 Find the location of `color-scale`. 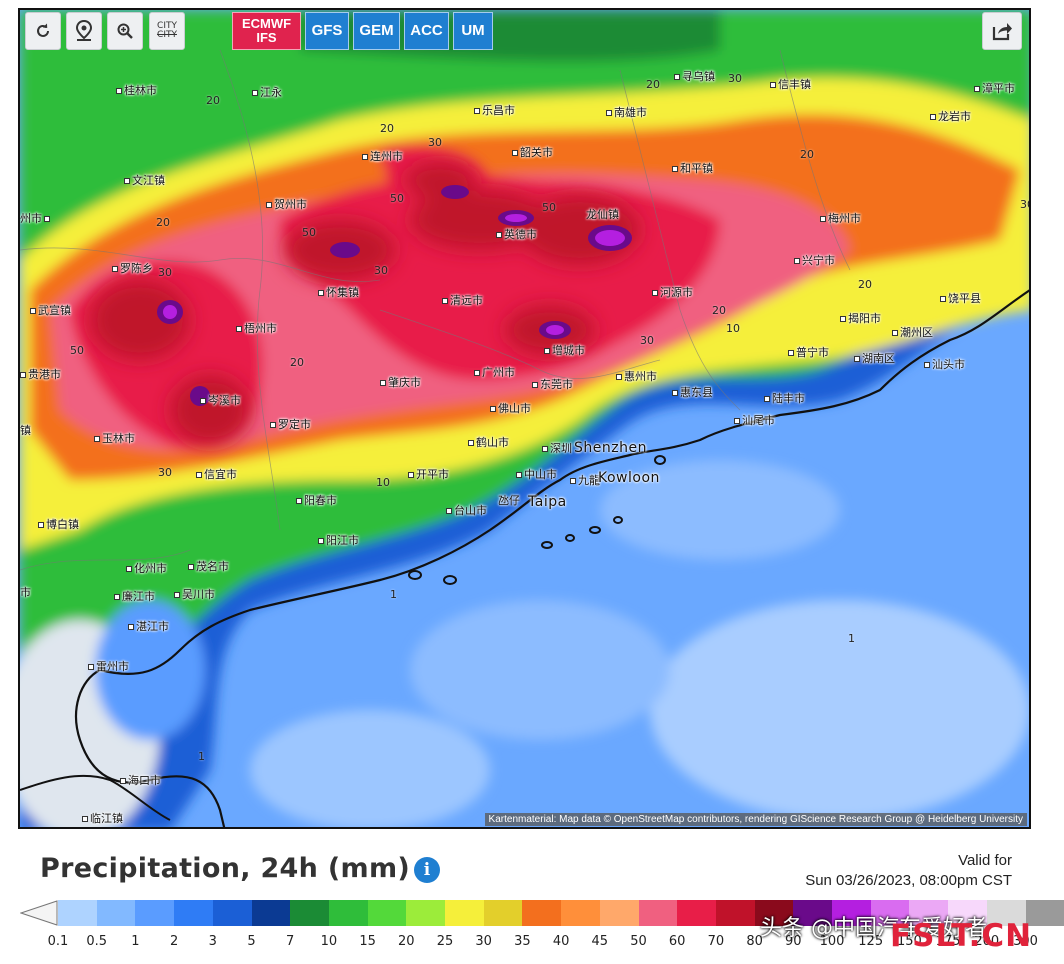

color-scale is located at coordinates (542, 913).